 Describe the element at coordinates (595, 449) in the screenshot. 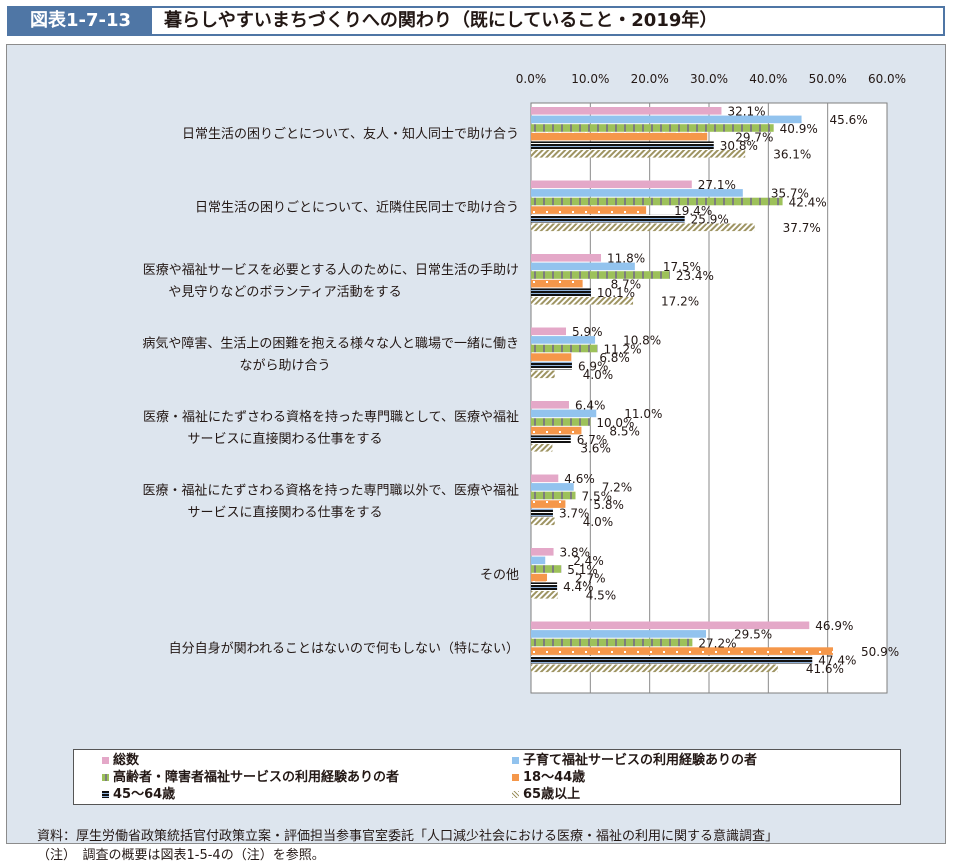

I see `data-label: 3.6%` at that location.